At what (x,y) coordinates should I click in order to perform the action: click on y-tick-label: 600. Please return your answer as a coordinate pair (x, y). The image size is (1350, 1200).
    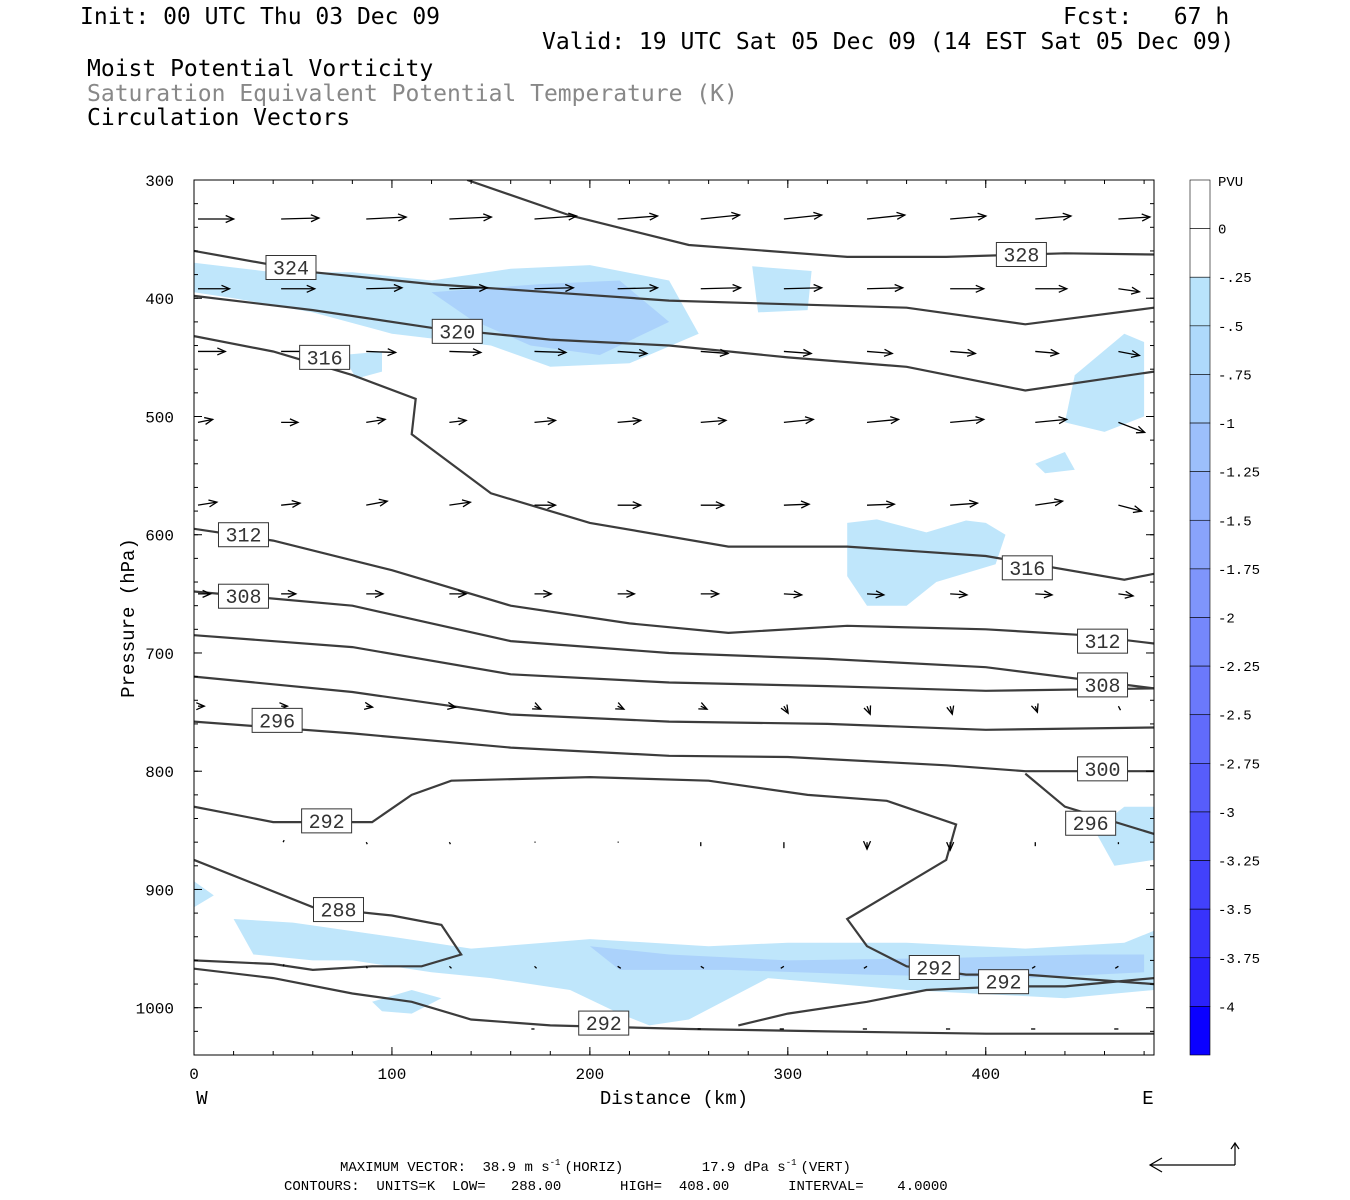
    Looking at the image, I should click on (159, 537).